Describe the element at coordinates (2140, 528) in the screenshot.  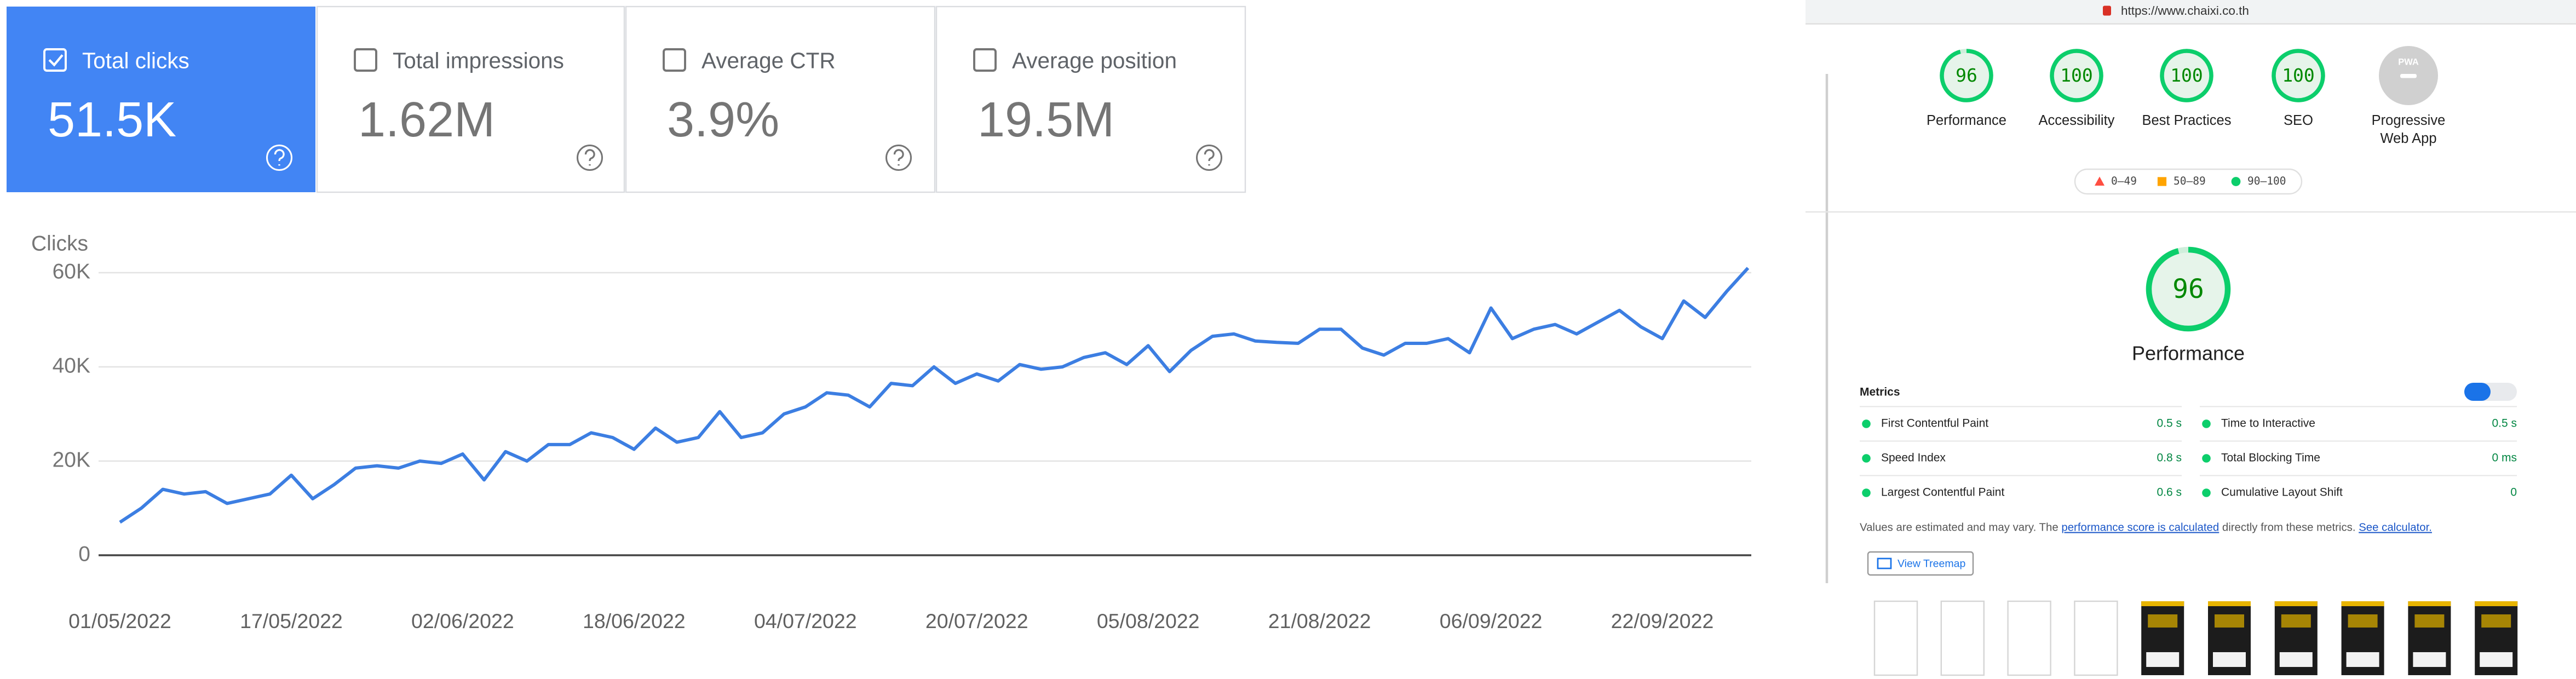
I see `note-link: performance score is calculated` at that location.